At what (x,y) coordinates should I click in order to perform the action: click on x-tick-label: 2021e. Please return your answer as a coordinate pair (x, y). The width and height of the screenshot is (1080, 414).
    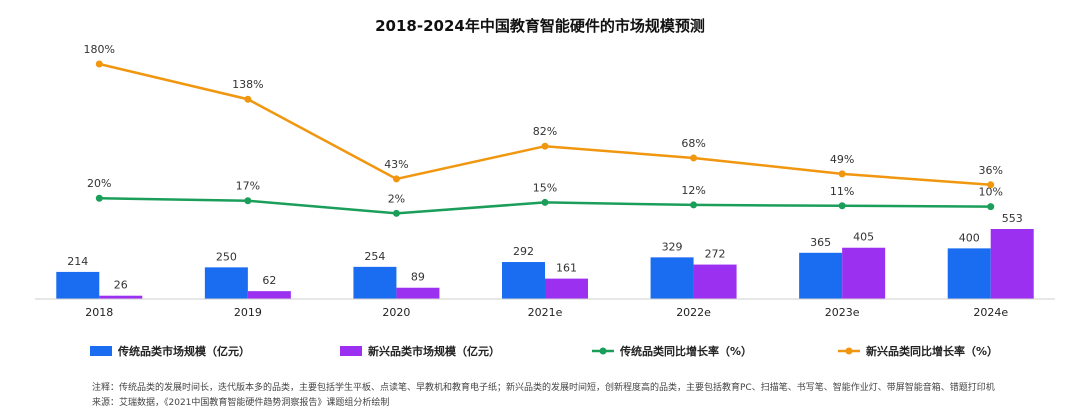
    Looking at the image, I should click on (545, 312).